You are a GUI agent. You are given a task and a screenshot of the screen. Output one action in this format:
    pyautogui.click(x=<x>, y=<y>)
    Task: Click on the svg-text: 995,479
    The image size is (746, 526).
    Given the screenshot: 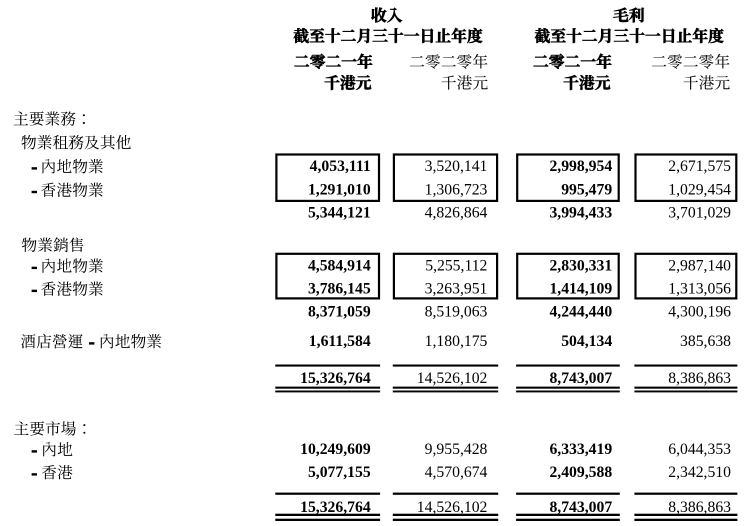 What is the action you would take?
    pyautogui.click(x=586, y=190)
    